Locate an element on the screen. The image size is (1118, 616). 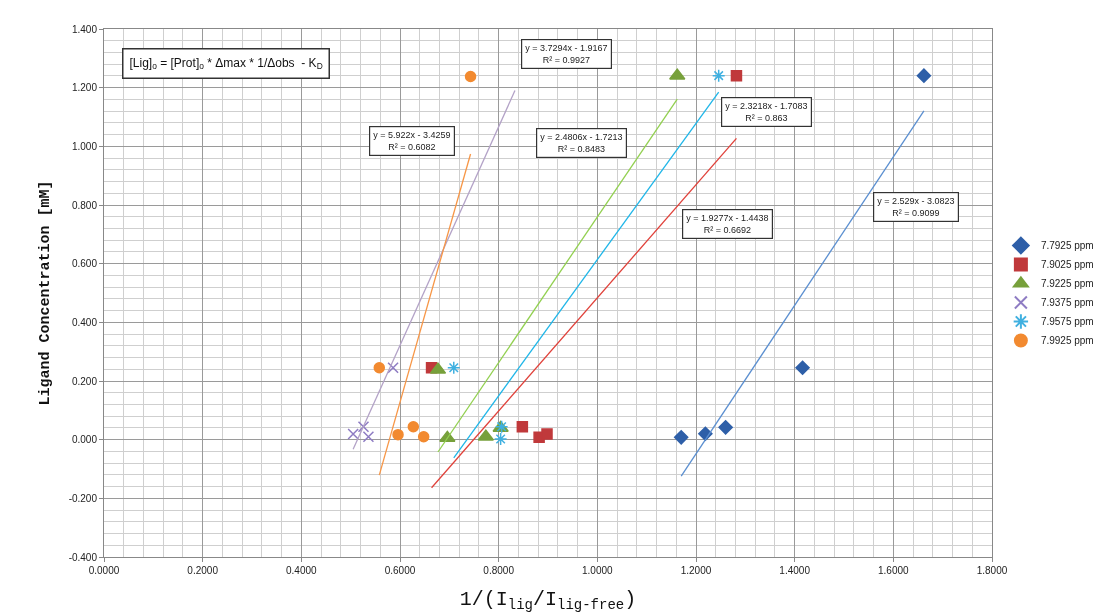
y-axis-title: Ligand Concentration [mM] is located at coordinates (45, 293).